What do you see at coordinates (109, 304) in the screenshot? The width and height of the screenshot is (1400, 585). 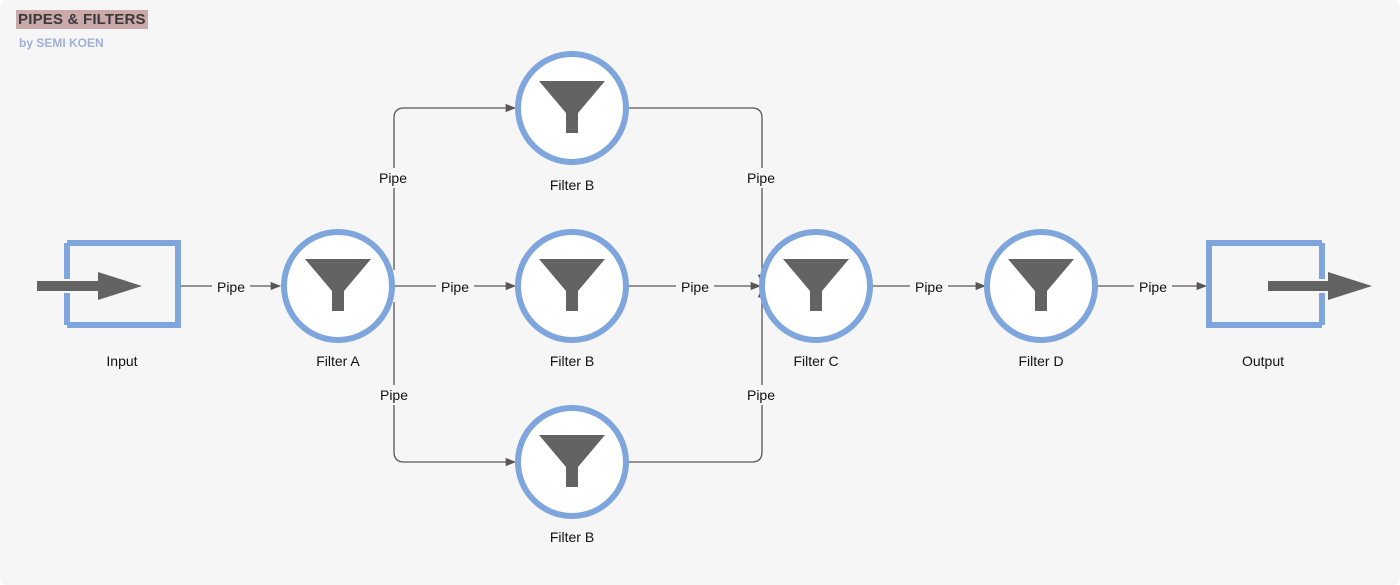 I see `input-node: Input` at bounding box center [109, 304].